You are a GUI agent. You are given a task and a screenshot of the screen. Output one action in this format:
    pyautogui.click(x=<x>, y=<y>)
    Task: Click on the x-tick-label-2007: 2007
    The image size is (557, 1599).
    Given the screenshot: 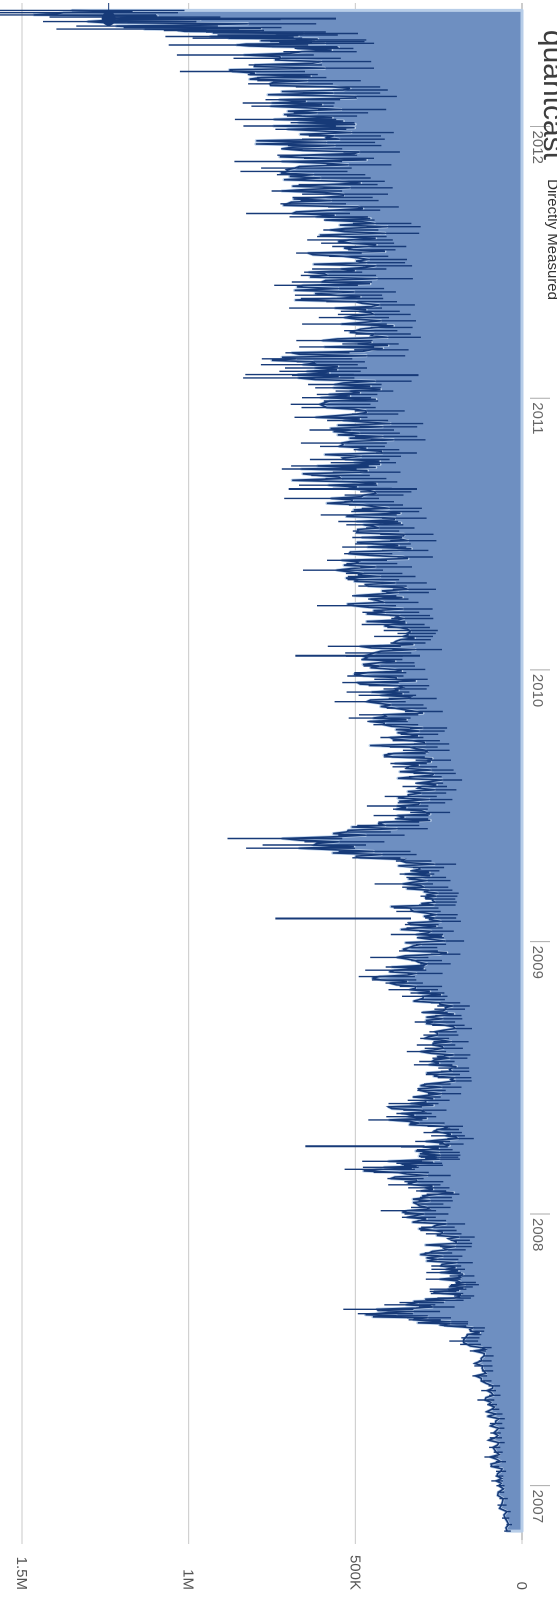 What is the action you would take?
    pyautogui.click(x=537, y=1506)
    